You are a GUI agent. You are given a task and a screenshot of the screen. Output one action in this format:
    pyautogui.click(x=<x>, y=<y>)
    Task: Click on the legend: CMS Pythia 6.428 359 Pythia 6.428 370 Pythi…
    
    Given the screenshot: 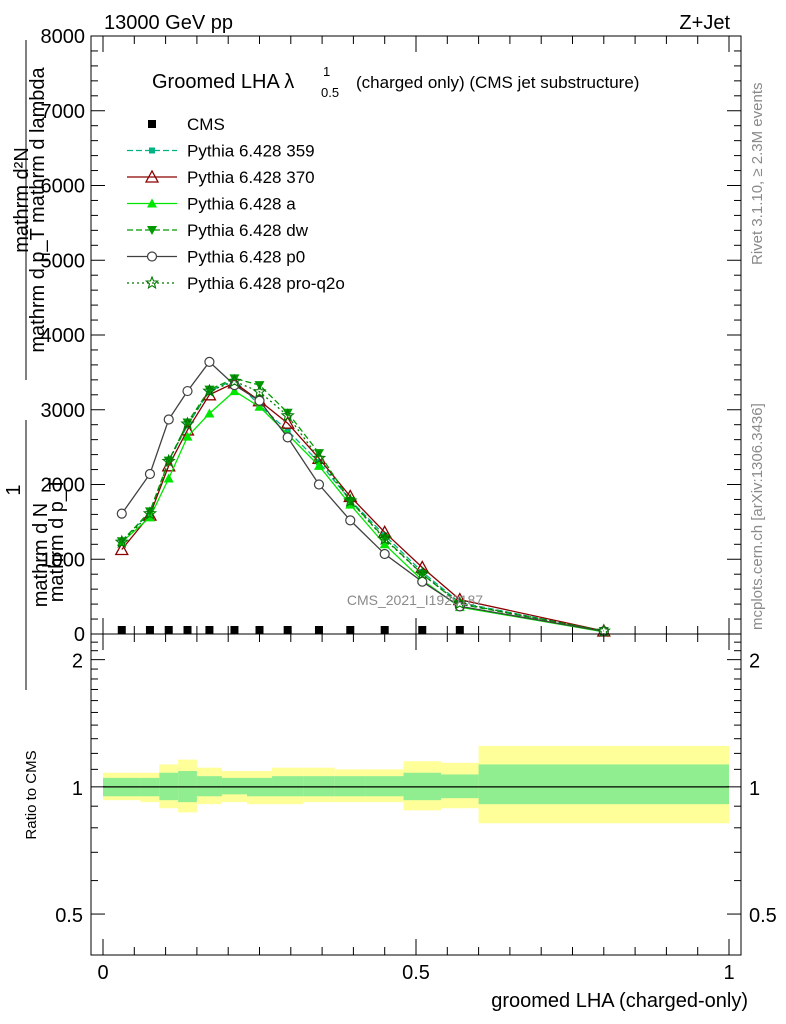 What is the action you would take?
    pyautogui.click(x=236, y=204)
    